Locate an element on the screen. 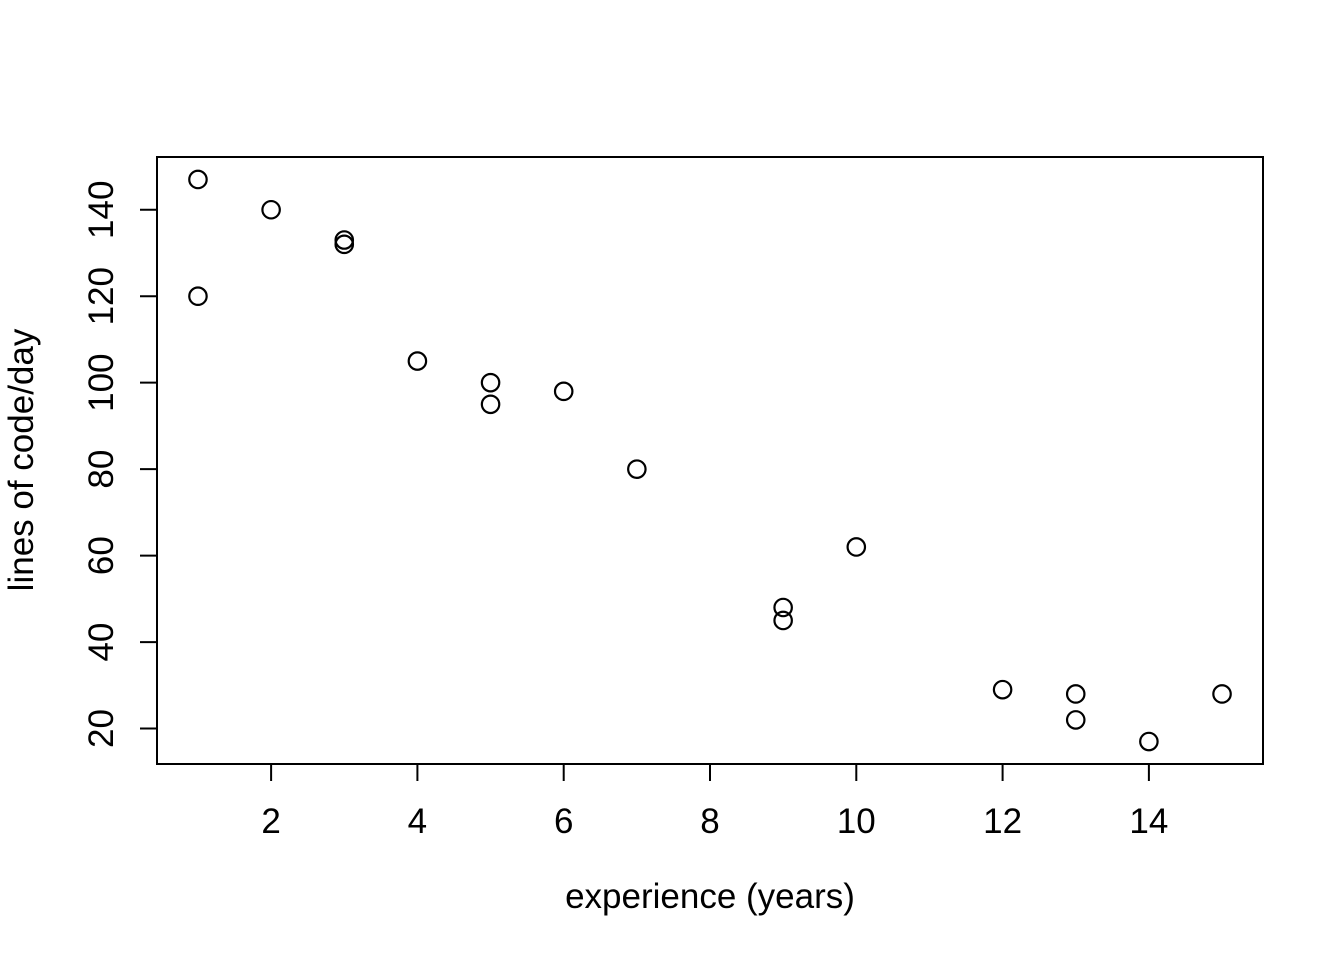 This screenshot has height=965, width=1344. y-axis-tick-label: 40 is located at coordinates (101, 642).